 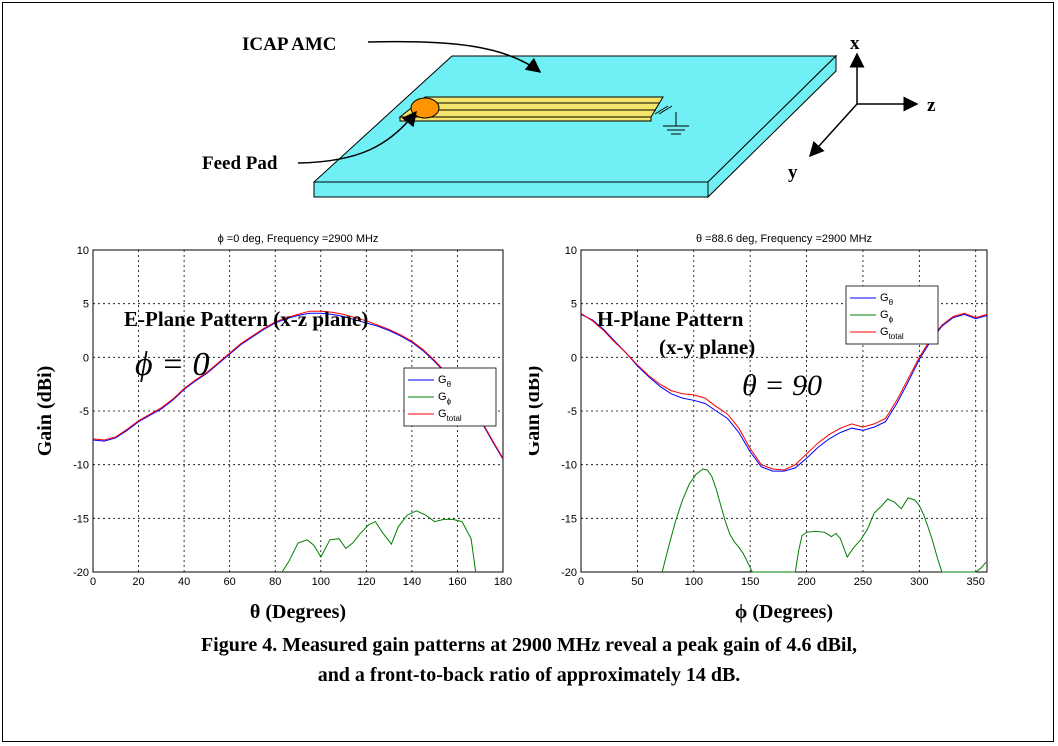 I want to click on plot-annotation-1: E-Plane Pattern (x-z plane), so click(x=246, y=319).